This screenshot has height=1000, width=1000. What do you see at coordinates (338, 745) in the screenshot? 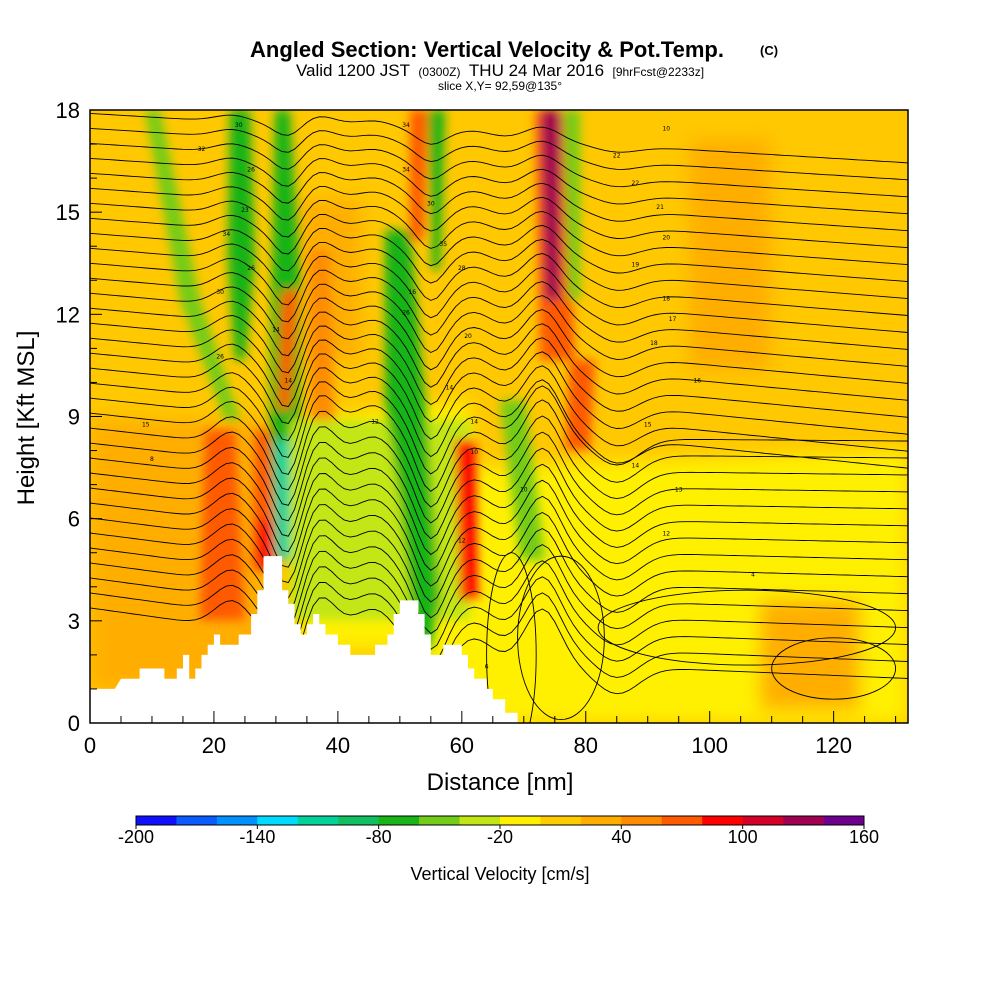
I see `x-tick-label: 40` at bounding box center [338, 745].